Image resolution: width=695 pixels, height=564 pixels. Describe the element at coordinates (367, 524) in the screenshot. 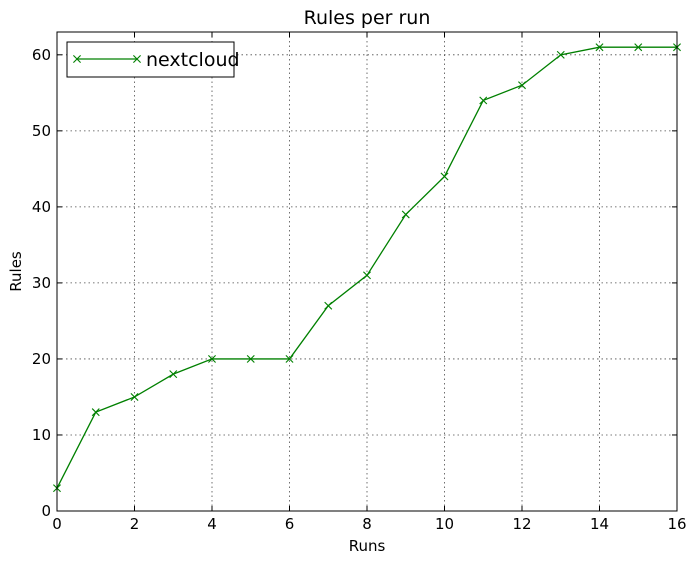

I see `x-tick-label: 8` at that location.